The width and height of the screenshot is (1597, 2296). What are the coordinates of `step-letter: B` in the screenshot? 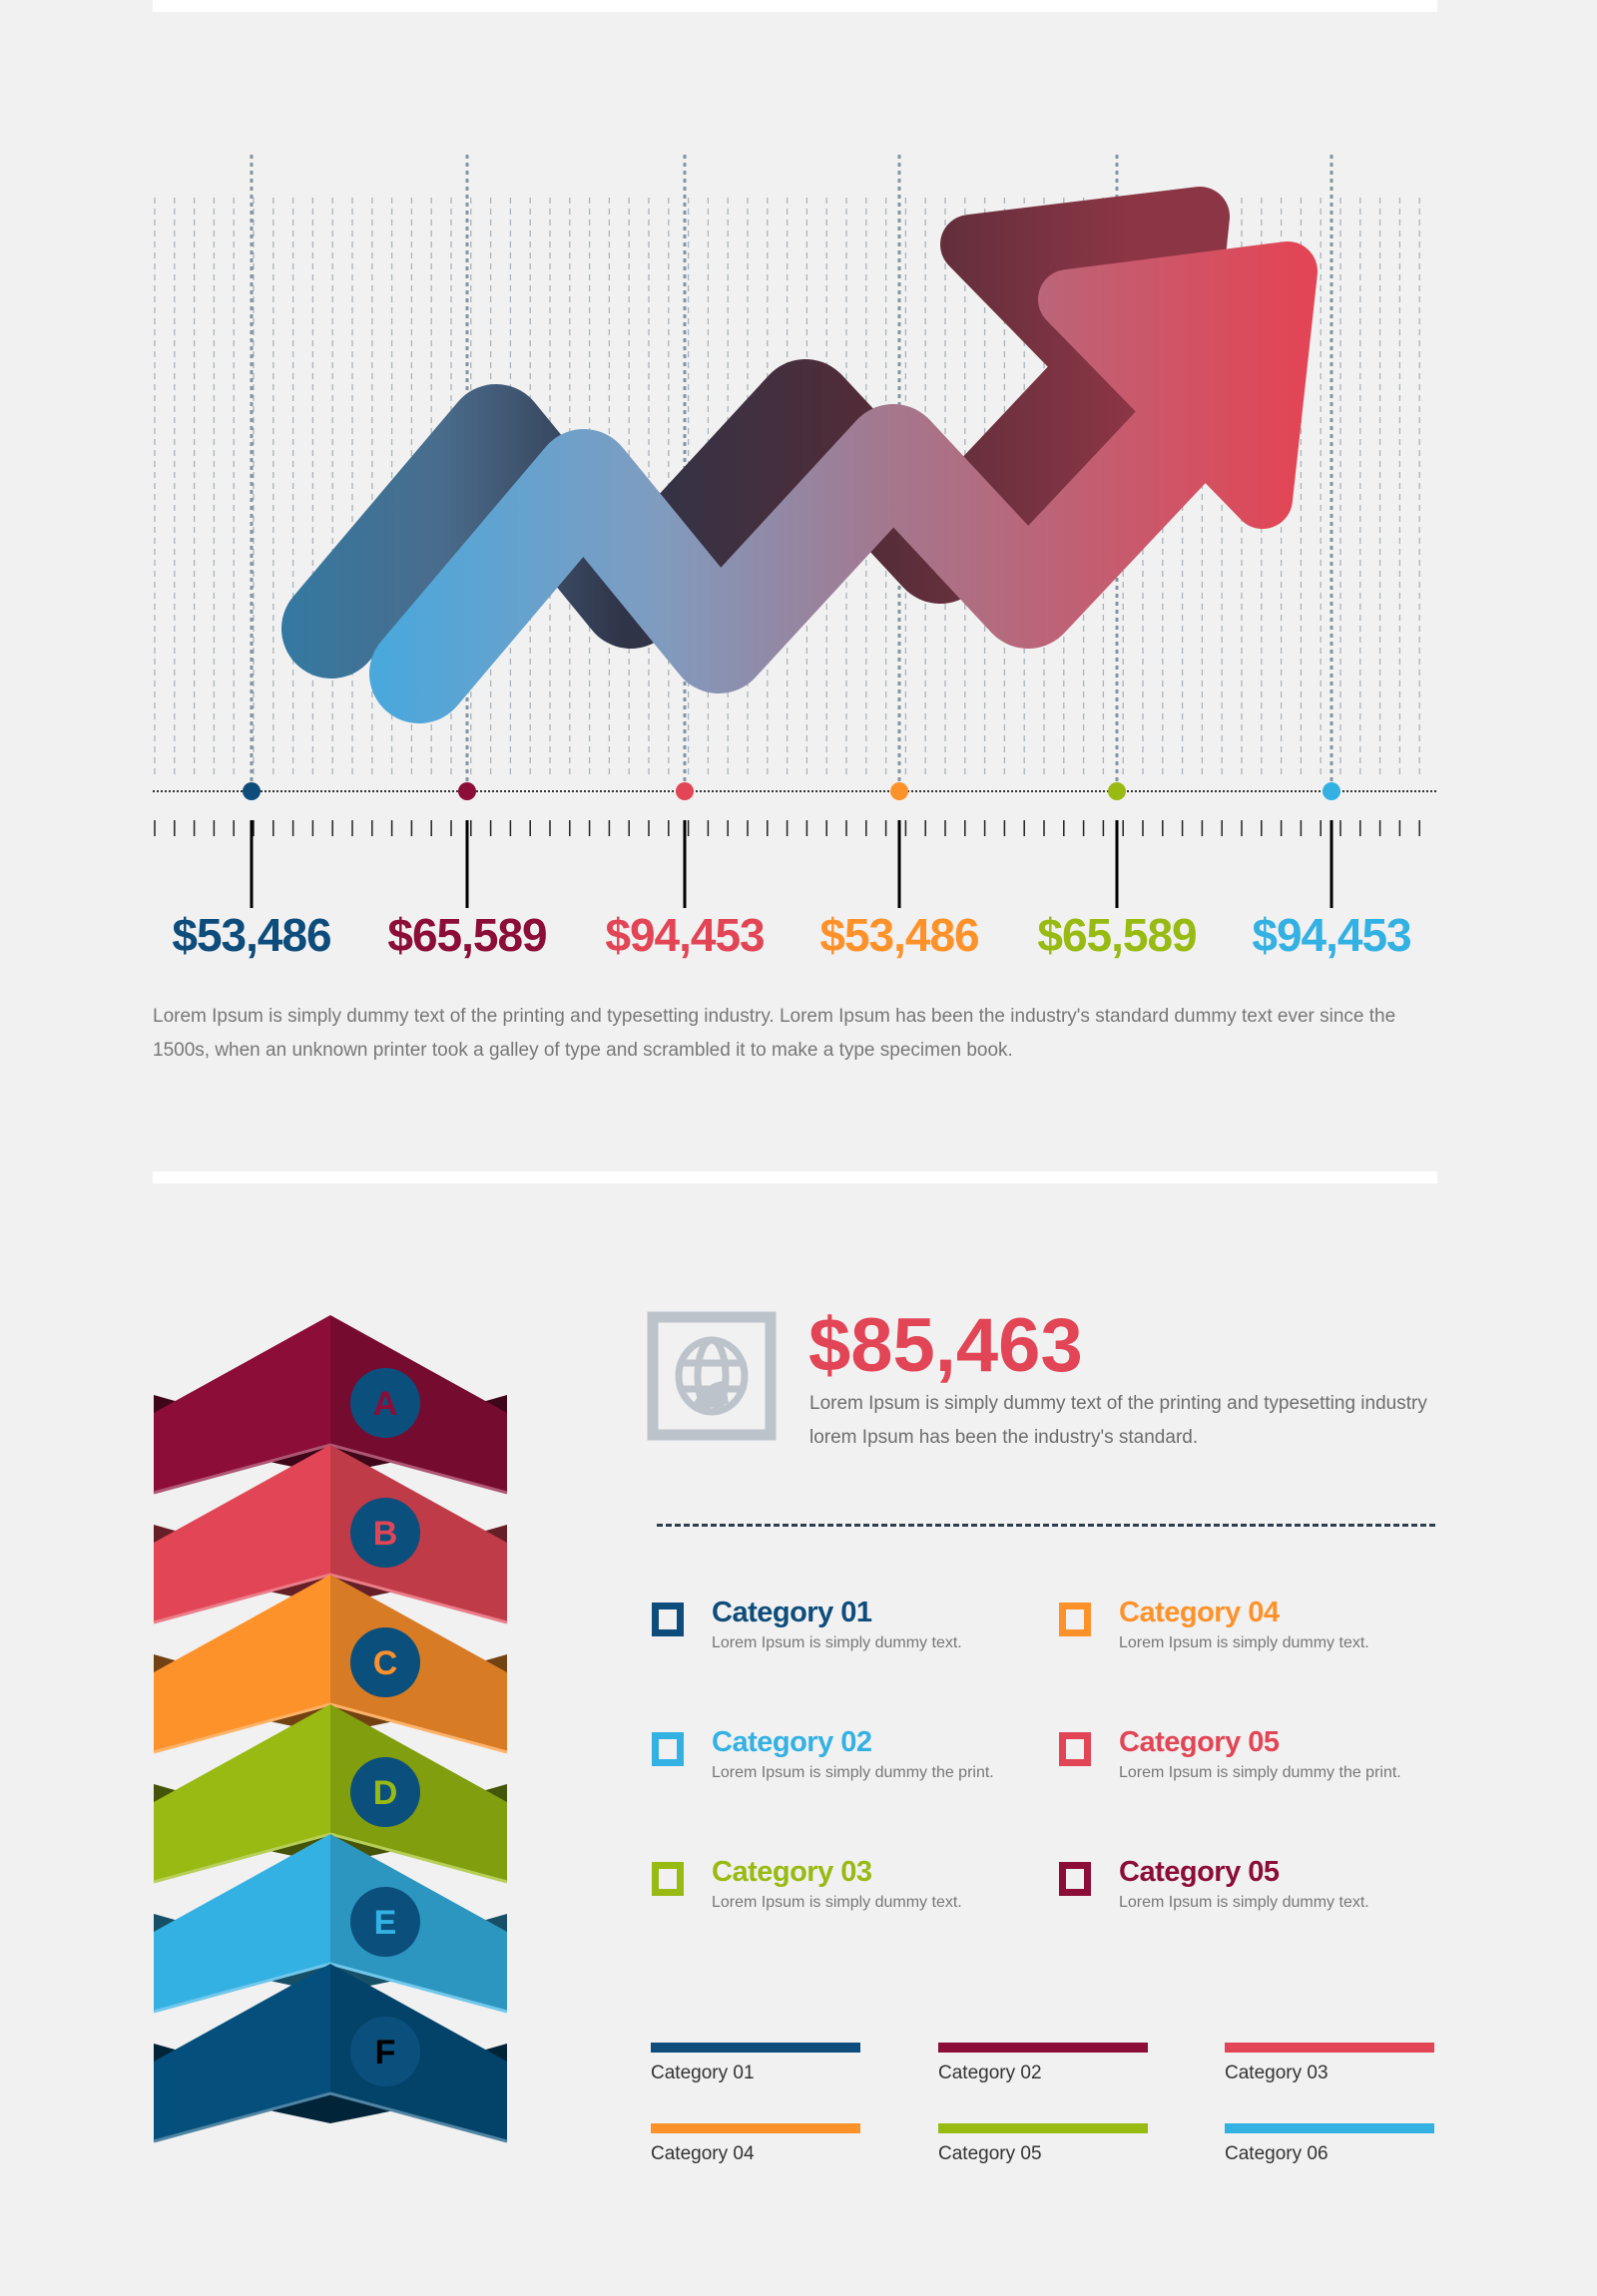 It's located at (385, 1534).